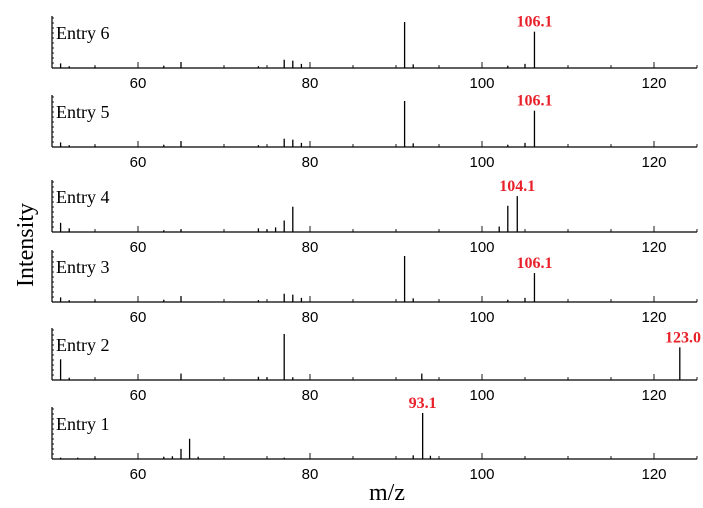 The width and height of the screenshot is (703, 508). Describe the element at coordinates (83, 112) in the screenshot. I see `entry-label: Entry 5` at that location.